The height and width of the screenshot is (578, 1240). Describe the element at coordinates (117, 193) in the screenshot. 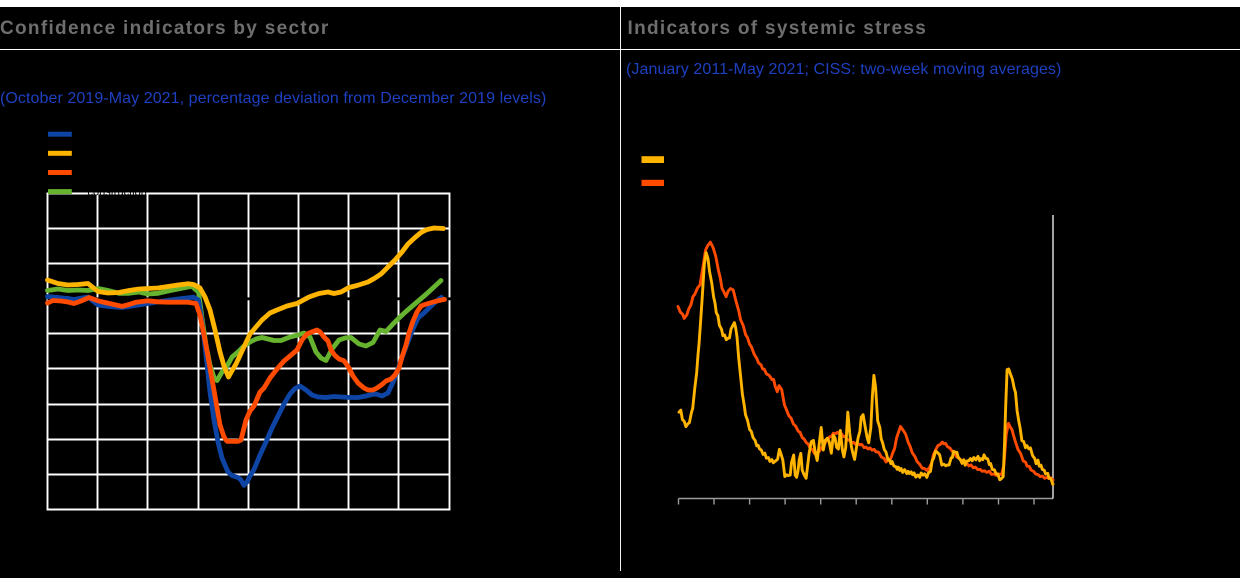

I see `svg-text: construction` at that location.